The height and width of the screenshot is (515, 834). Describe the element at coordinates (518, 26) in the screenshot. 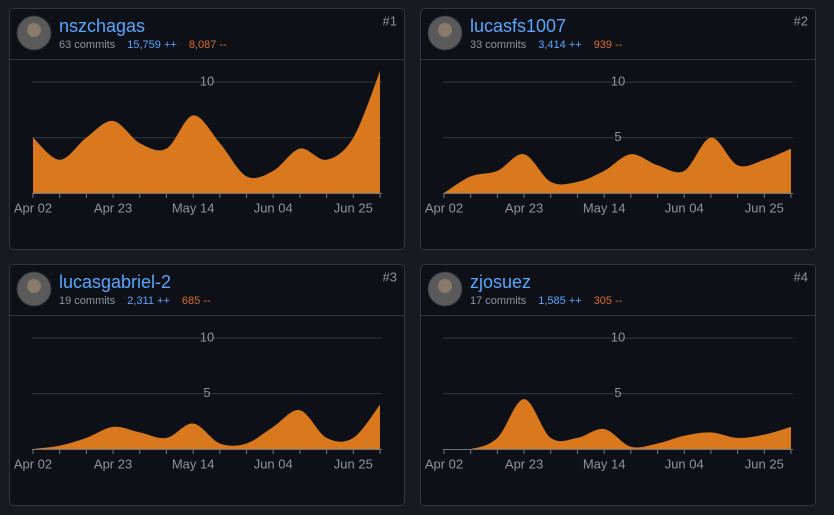

I see `user-name: lucasfs1007` at that location.